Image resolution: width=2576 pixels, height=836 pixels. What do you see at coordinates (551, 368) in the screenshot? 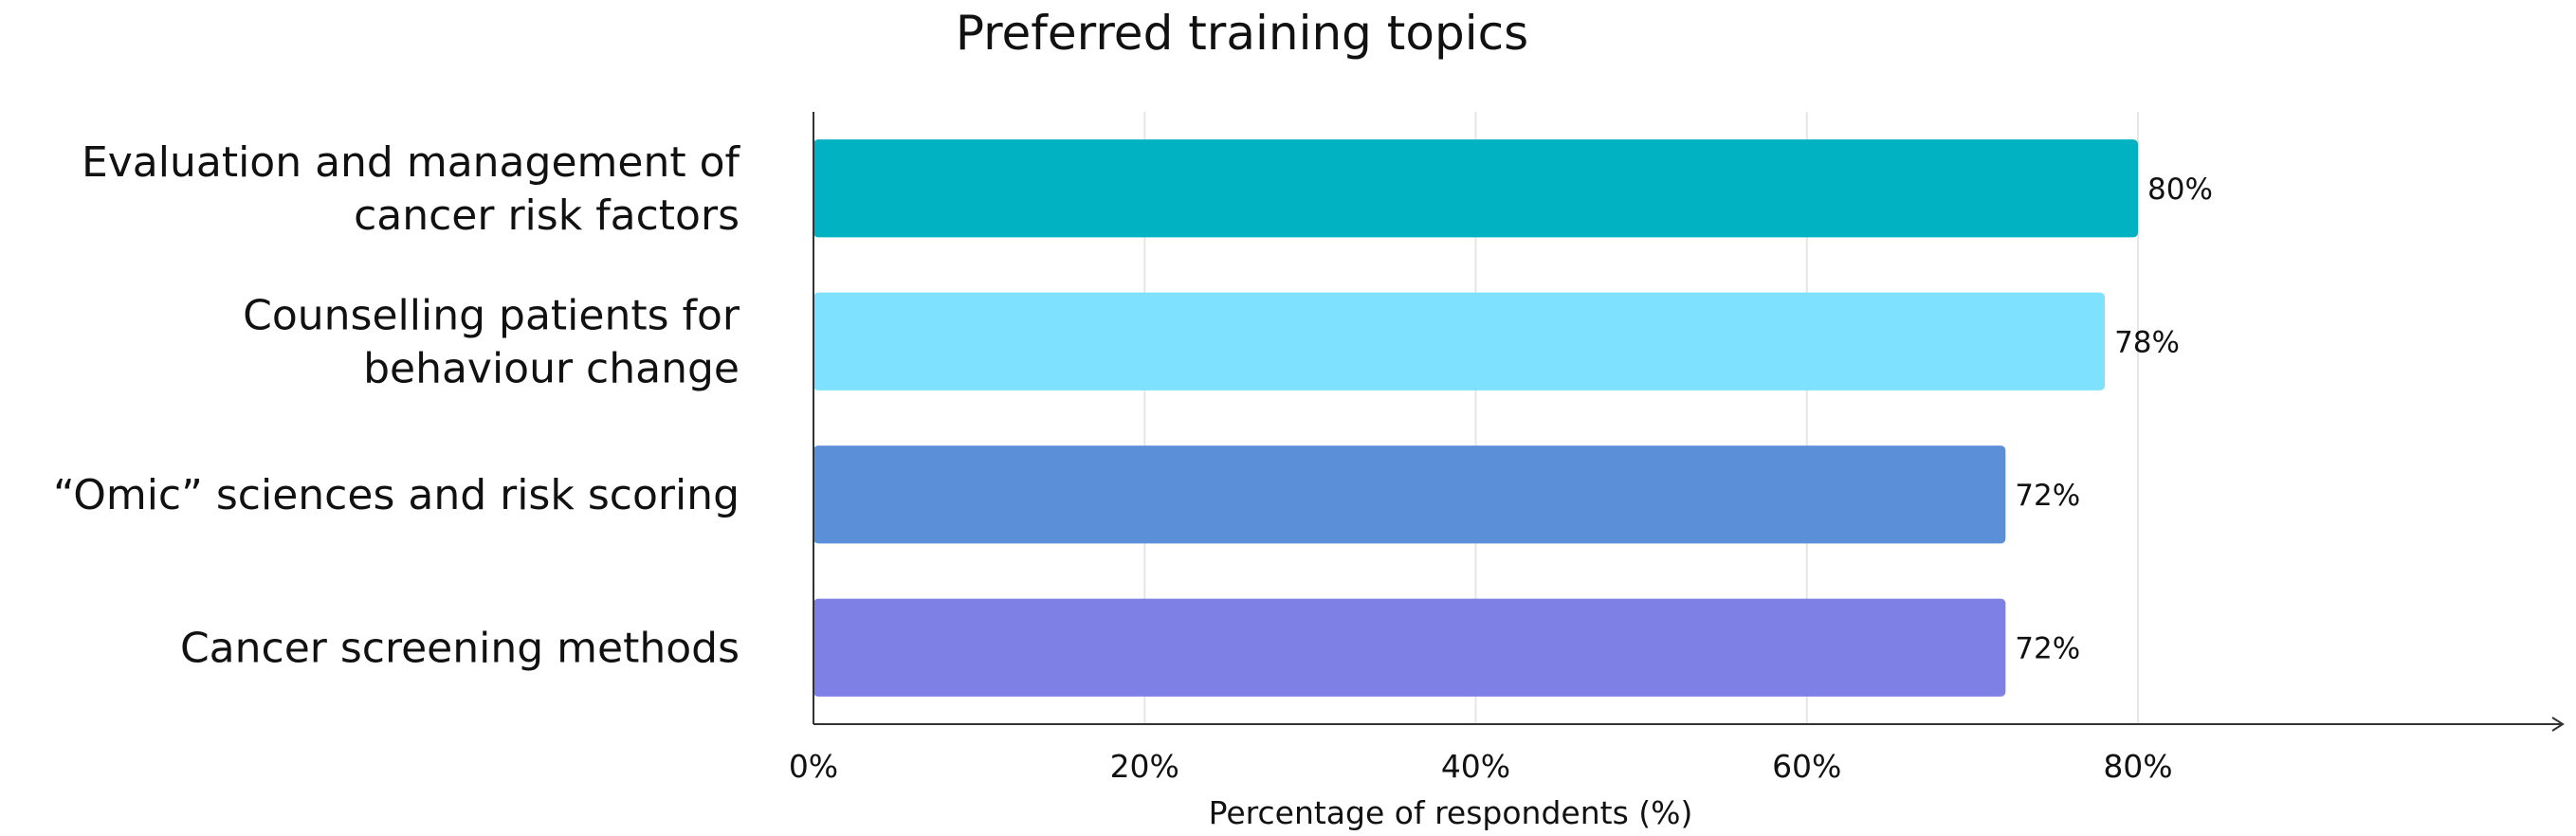
I see `category-label-line: behaviour change` at bounding box center [551, 368].